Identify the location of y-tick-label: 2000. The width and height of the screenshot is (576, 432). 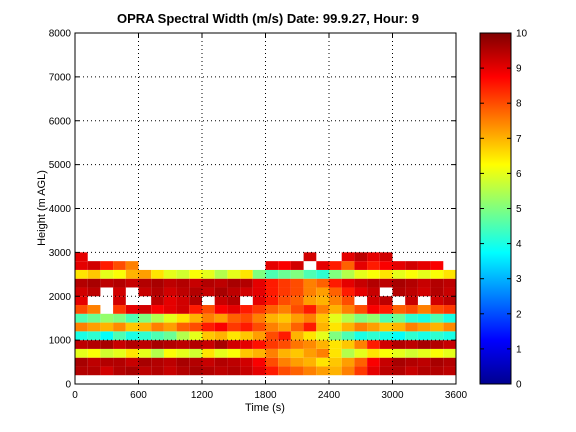
(60, 297).